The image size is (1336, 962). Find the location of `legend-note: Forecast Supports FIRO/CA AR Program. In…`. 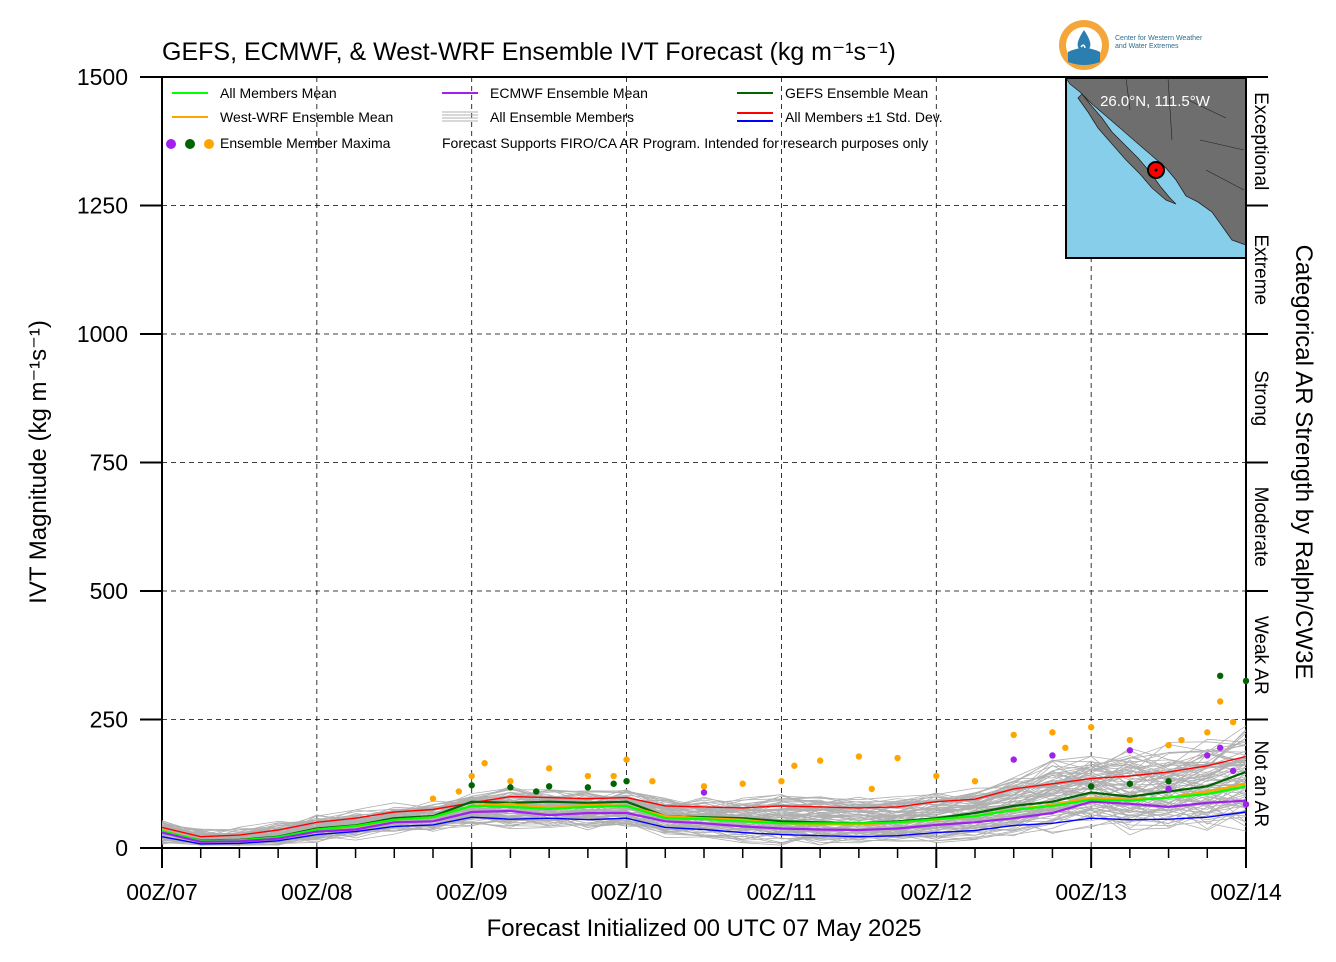

legend-note: Forecast Supports FIRO/CA AR Program. In… is located at coordinates (685, 143).